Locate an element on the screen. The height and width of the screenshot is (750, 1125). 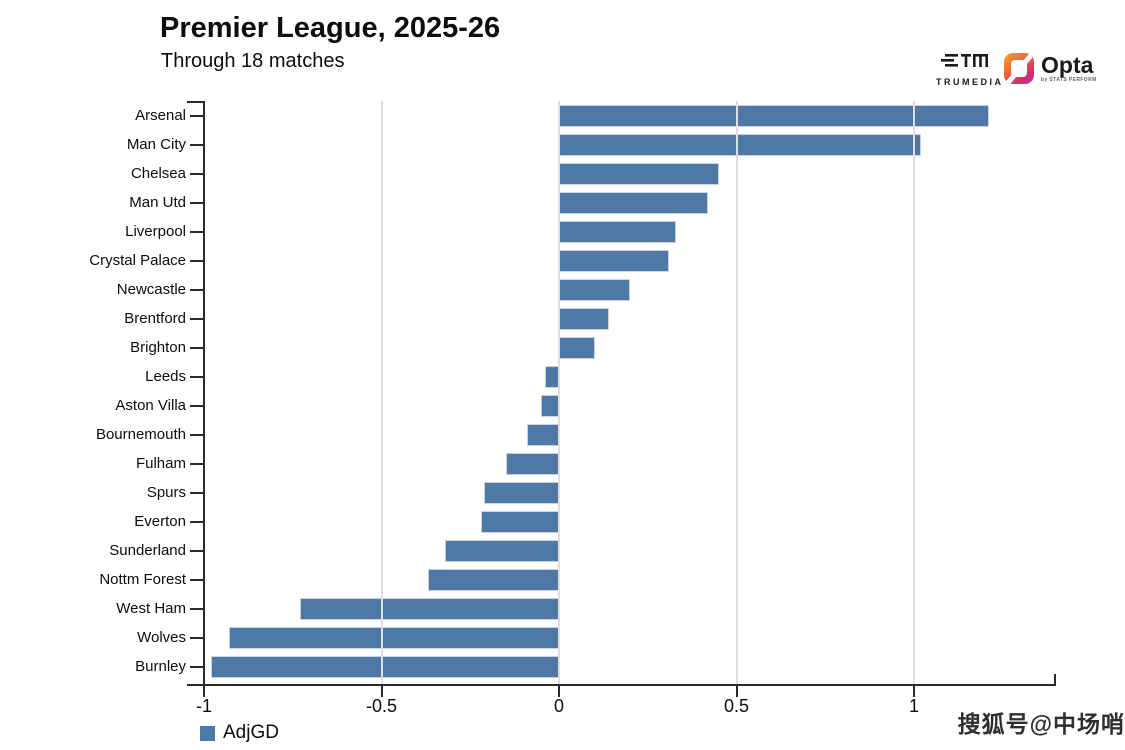
x-axis-label--0.5: -0.5 is located at coordinates (381, 706).